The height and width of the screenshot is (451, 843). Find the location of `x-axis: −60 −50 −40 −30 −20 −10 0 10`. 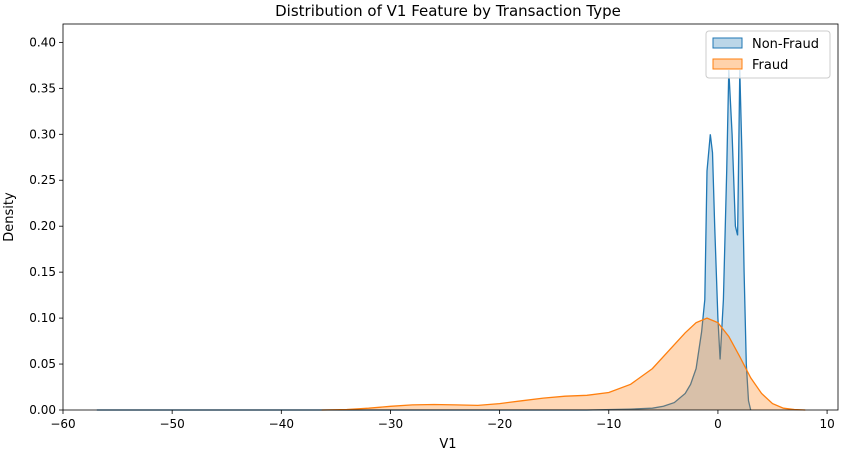

x-axis: −60 −50 −40 −30 −20 −10 0 10 is located at coordinates (442, 420).